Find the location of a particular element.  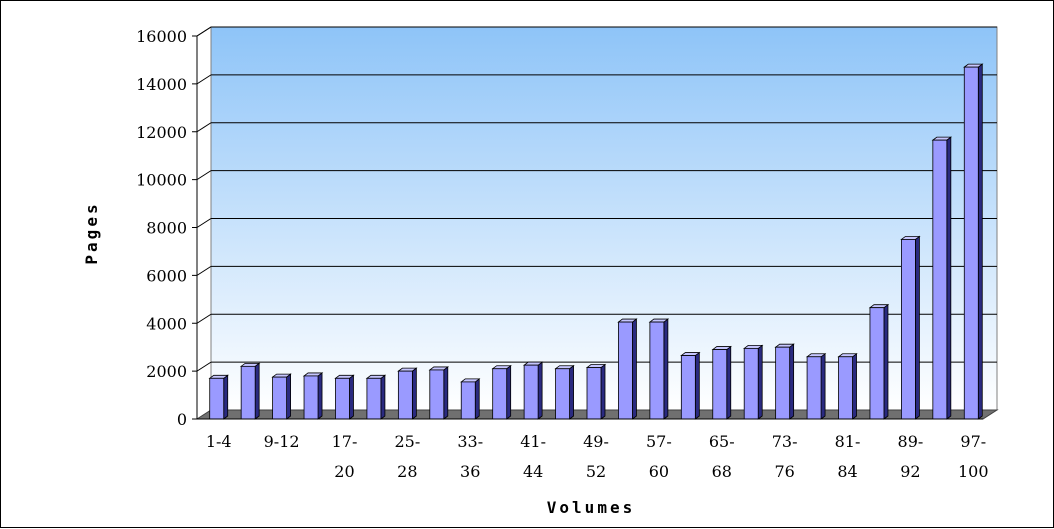

y-tick-labels: 0 2000 4000 6000 8000 10000 12000 14000 16000 is located at coordinates (166, 228).